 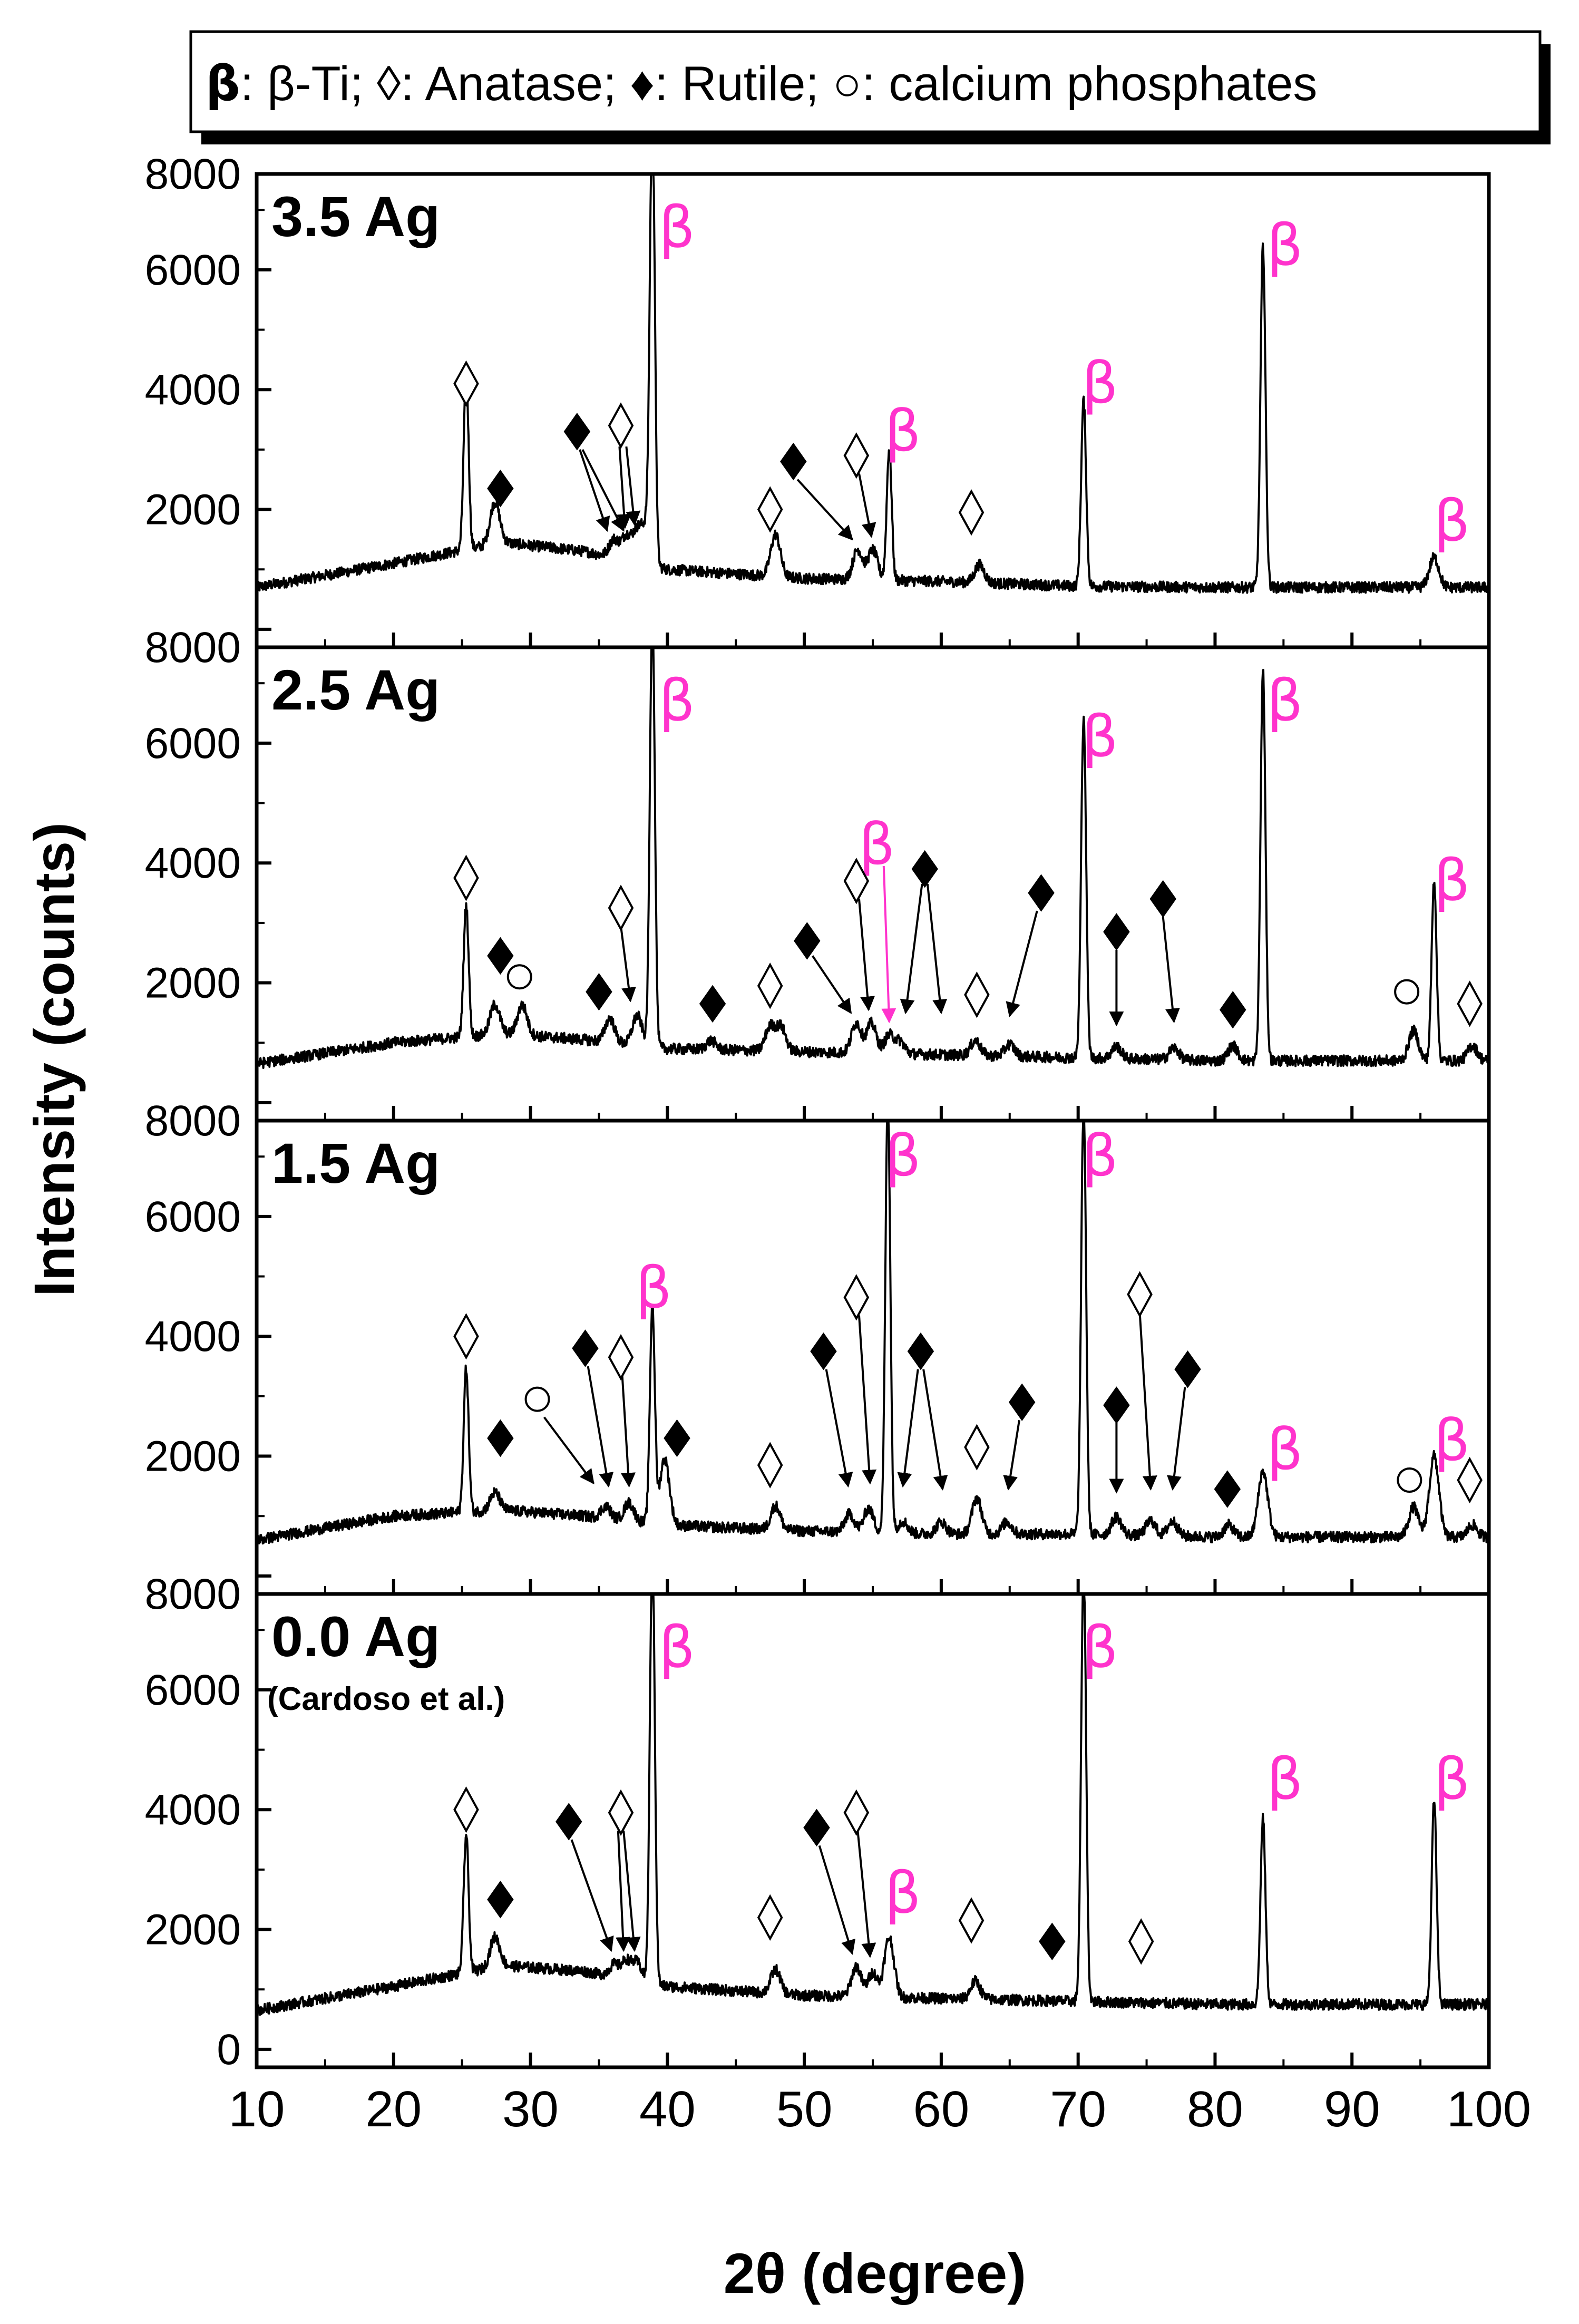 I want to click on peak-arrow-pink, so click(x=888, y=945).